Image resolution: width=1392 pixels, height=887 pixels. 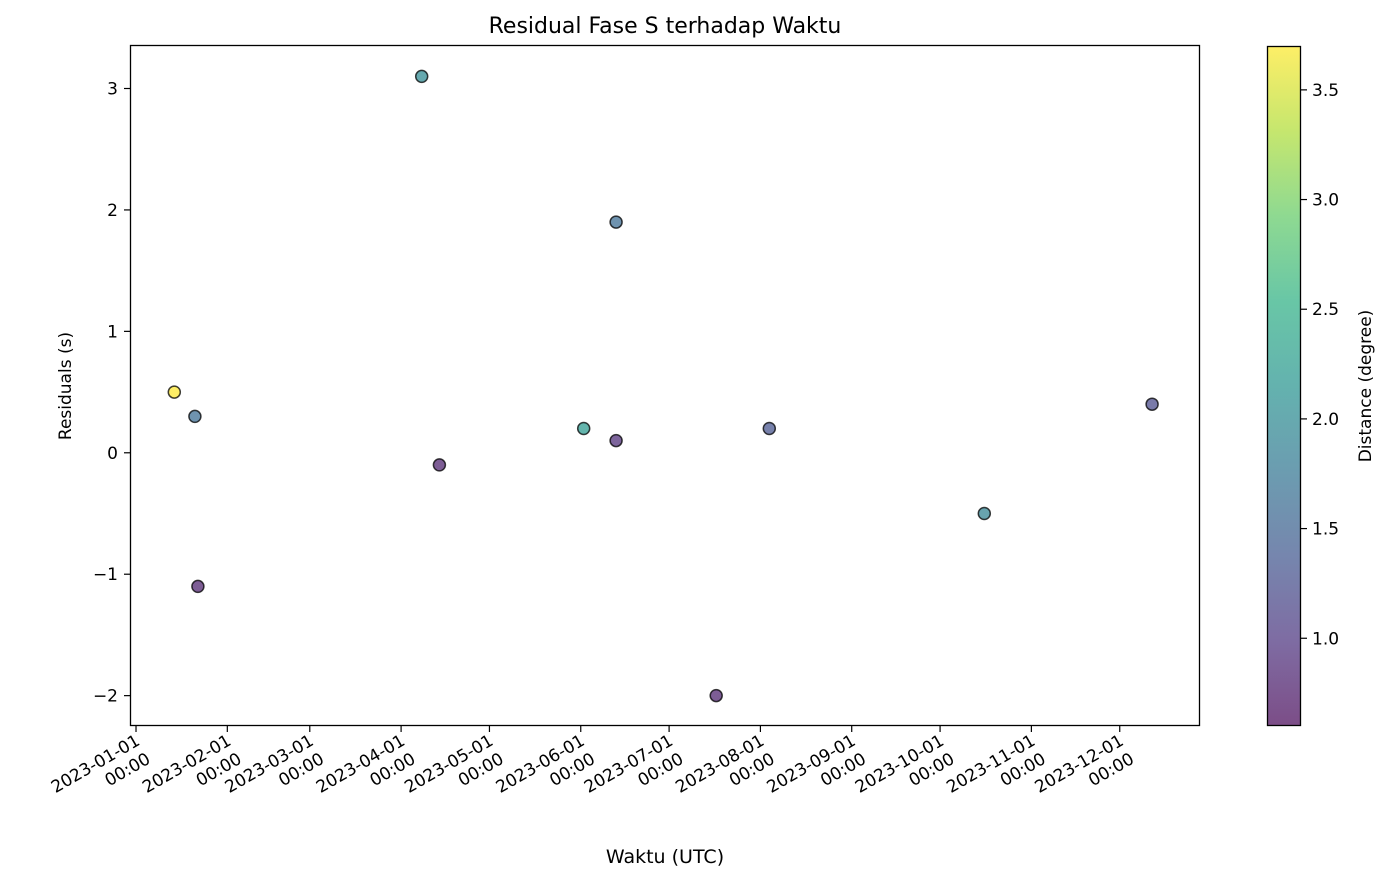 What do you see at coordinates (101, 773) in the screenshot?
I see `x-tick-label: 2023-01-0100:00` at bounding box center [101, 773].